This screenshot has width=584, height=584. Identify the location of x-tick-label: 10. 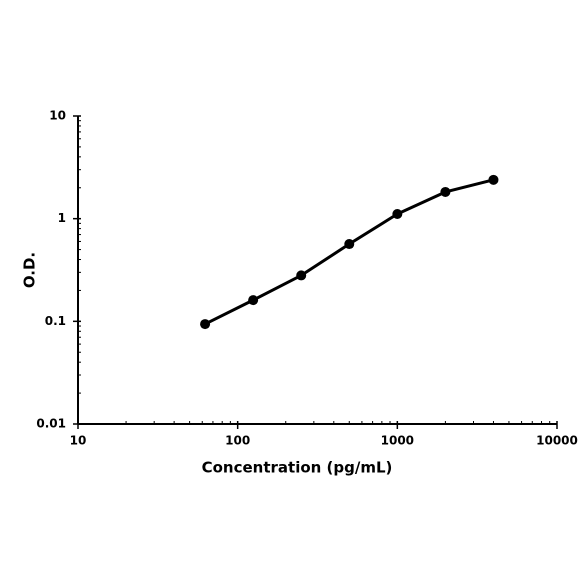
(78, 441).